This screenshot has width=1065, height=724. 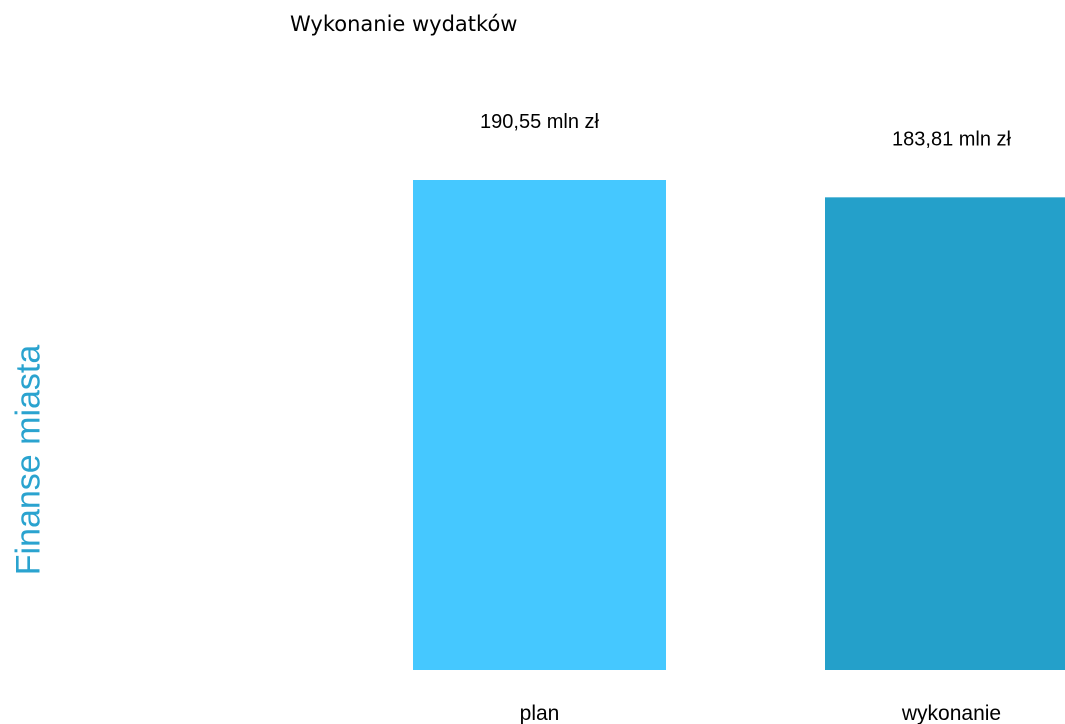 What do you see at coordinates (951, 713) in the screenshot?
I see `category-label-wykonanie: wykonanie` at bounding box center [951, 713].